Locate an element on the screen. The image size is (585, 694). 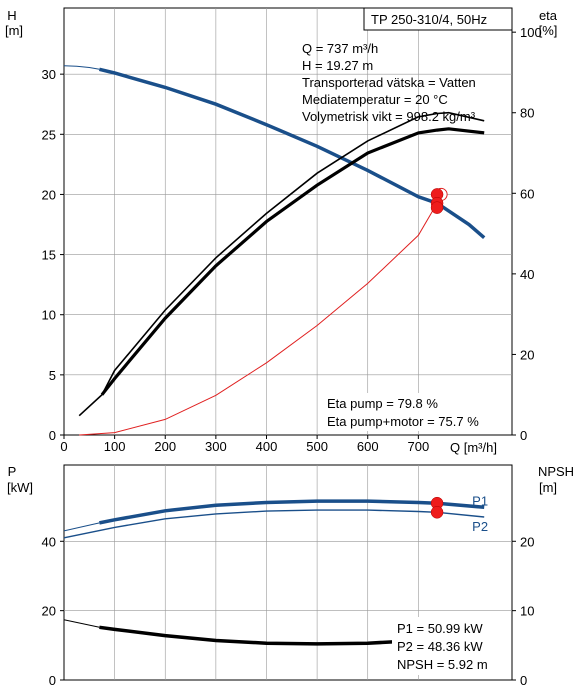
lower-y-axis-unit: [kW] is located at coordinates (20, 487).